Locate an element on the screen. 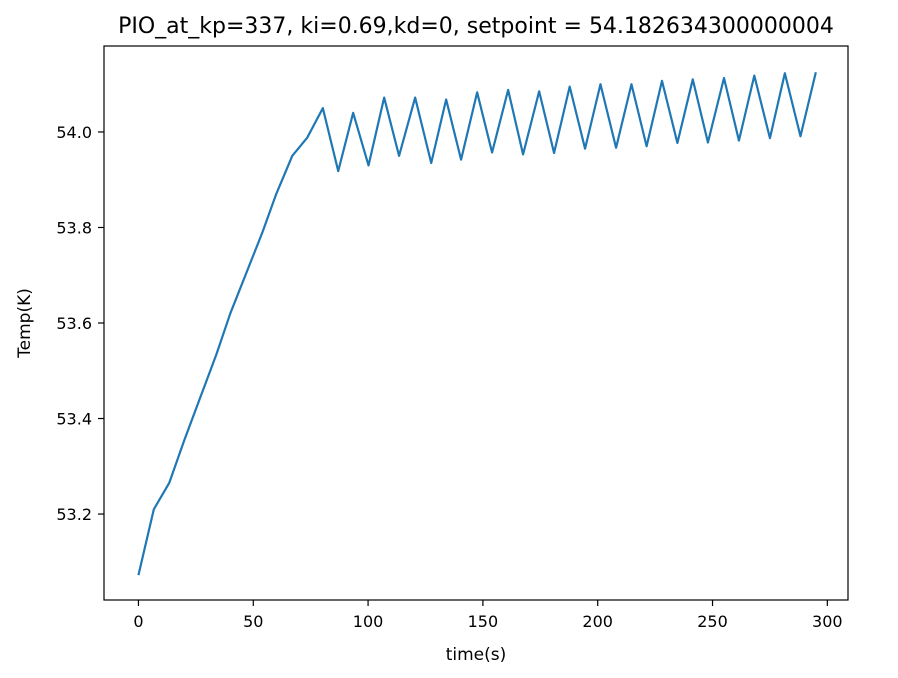 The image size is (898, 678). x-tick-label: 150 is located at coordinates (483, 621).